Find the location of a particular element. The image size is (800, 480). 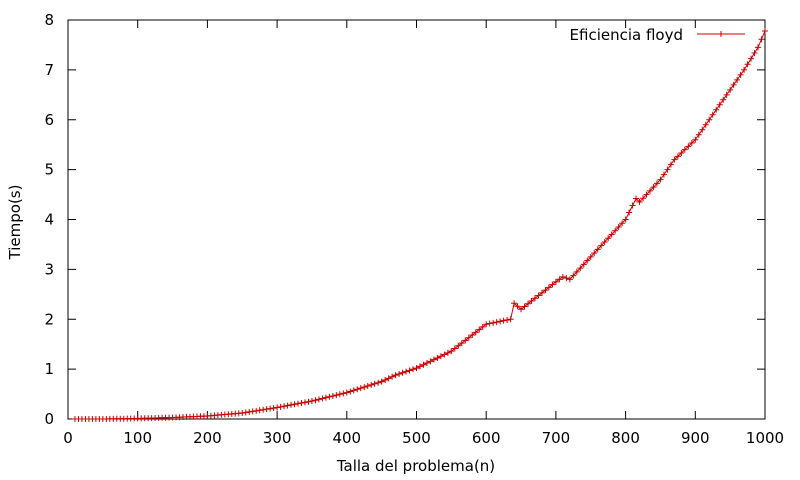

legend-label: Eficiencia floyd is located at coordinates (626, 35).